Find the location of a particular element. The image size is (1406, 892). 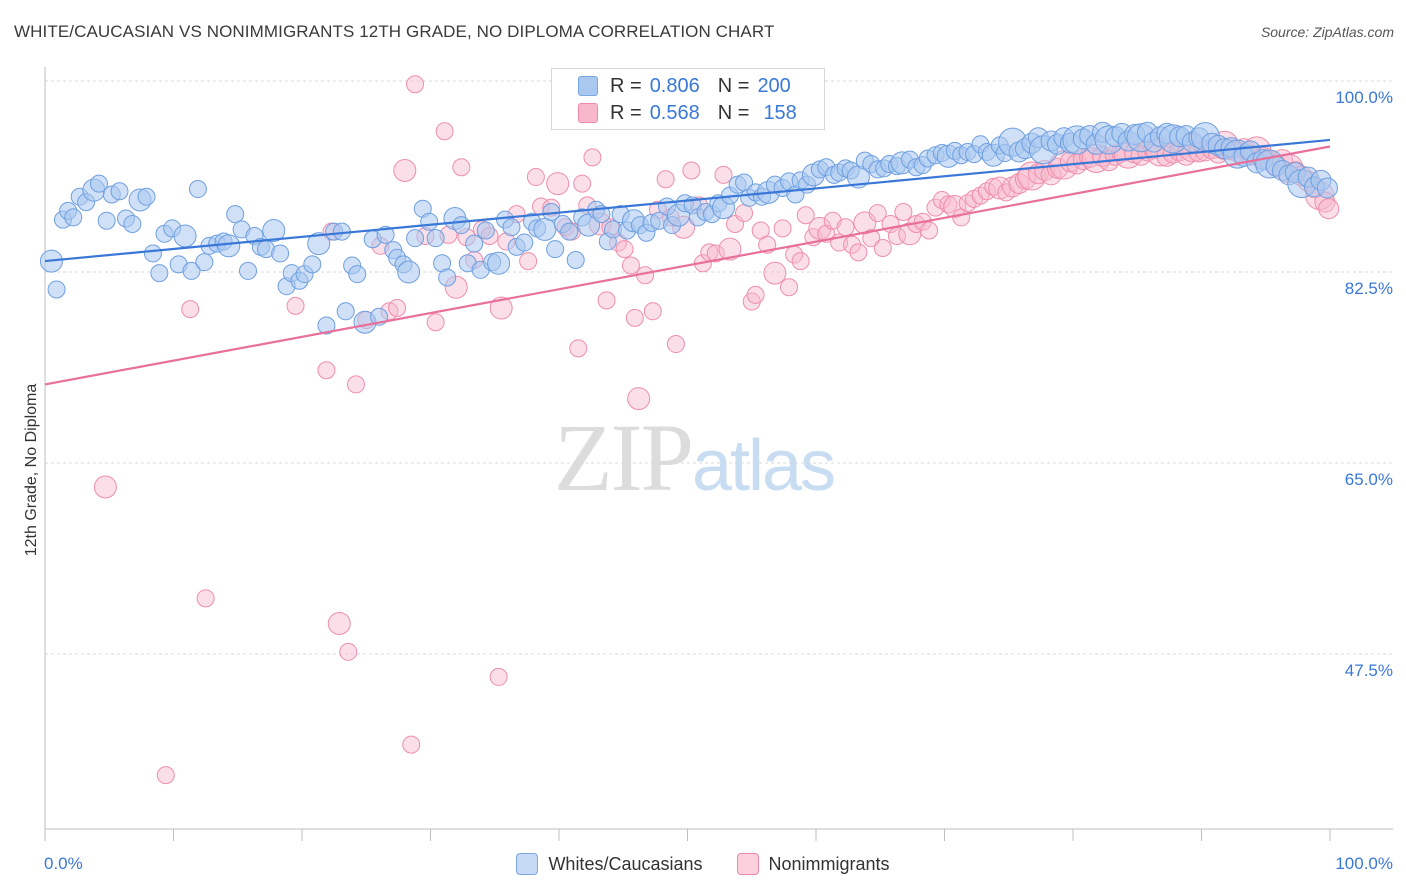

r-value: 0.806 is located at coordinates (674, 85).